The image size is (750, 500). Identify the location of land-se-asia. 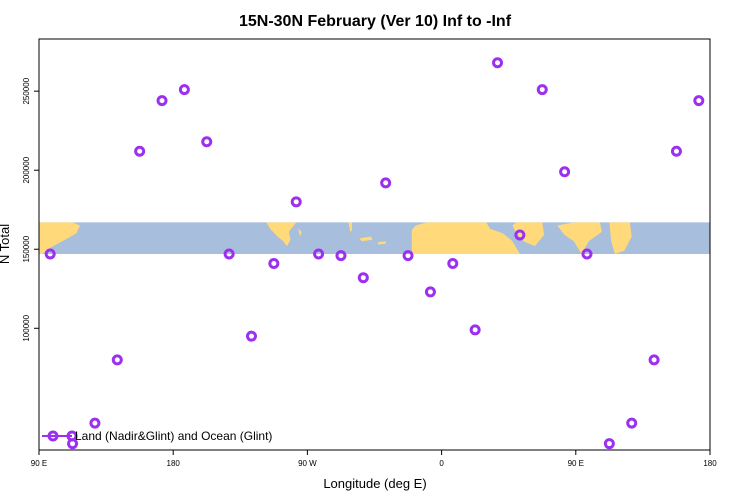
(620, 238).